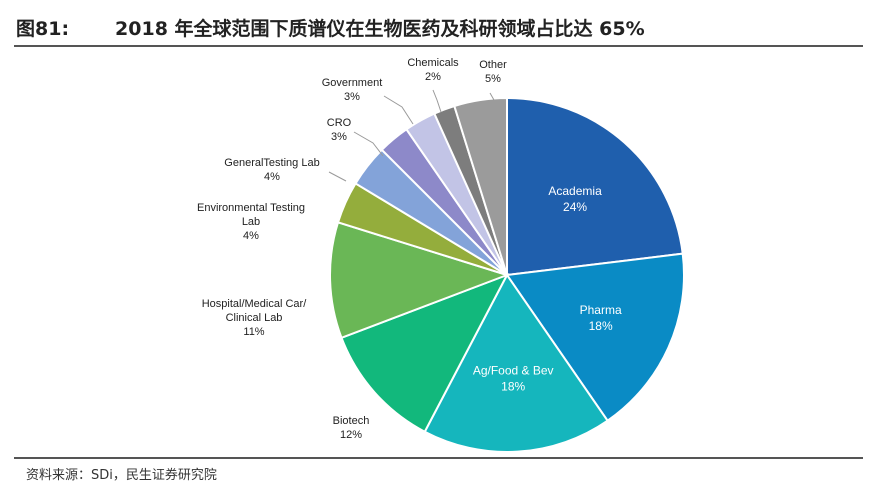 Image resolution: width=882 pixels, height=493 pixels. What do you see at coordinates (420, 280) in the screenshot?
I see `pie-slice-hospital-medical-car-clinical-lab` at bounding box center [420, 280].